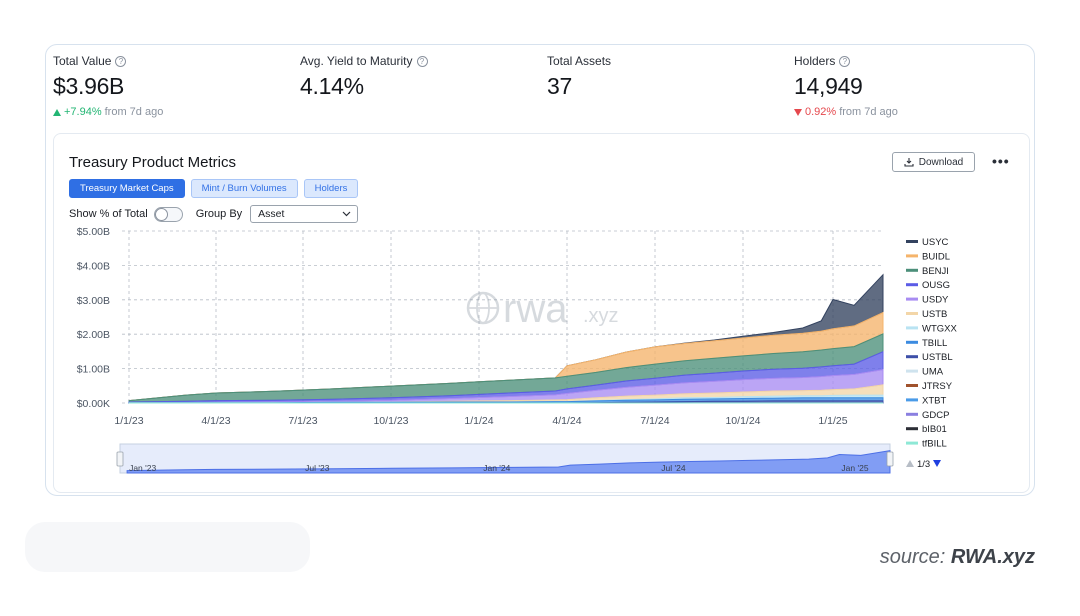 Image resolution: width=1080 pixels, height=616 pixels. Describe the element at coordinates (742, 421) in the screenshot. I see `x-tick-label: 10/1/24` at that location.